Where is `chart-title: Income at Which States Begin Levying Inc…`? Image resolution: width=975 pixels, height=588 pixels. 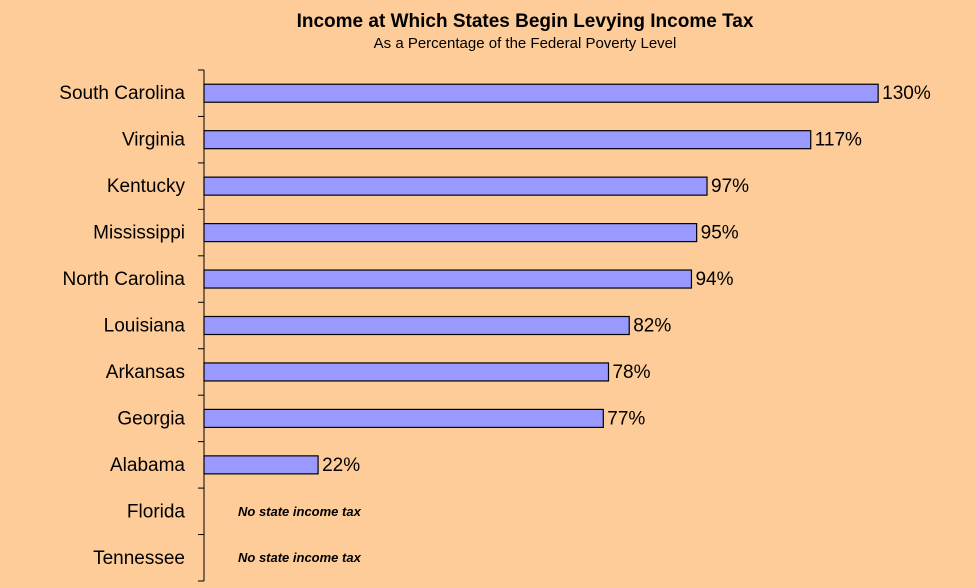 chart-title: Income at Which States Begin Levying Inc… is located at coordinates (525, 21).